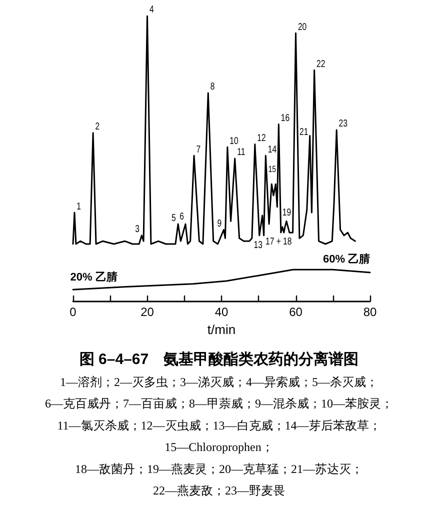 Image resolution: width=438 pixels, height=512 pixels. Describe the element at coordinates (219, 469) in the screenshot. I see `text: 18—敌菌丹；19—燕麦灵；20—克草猛；21—苏达灭；` at that location.